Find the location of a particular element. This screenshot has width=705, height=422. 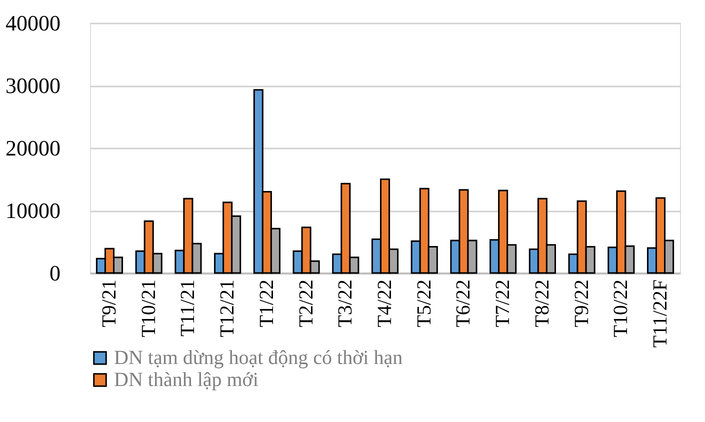

y-tick-label: 10000 is located at coordinates (33, 210).